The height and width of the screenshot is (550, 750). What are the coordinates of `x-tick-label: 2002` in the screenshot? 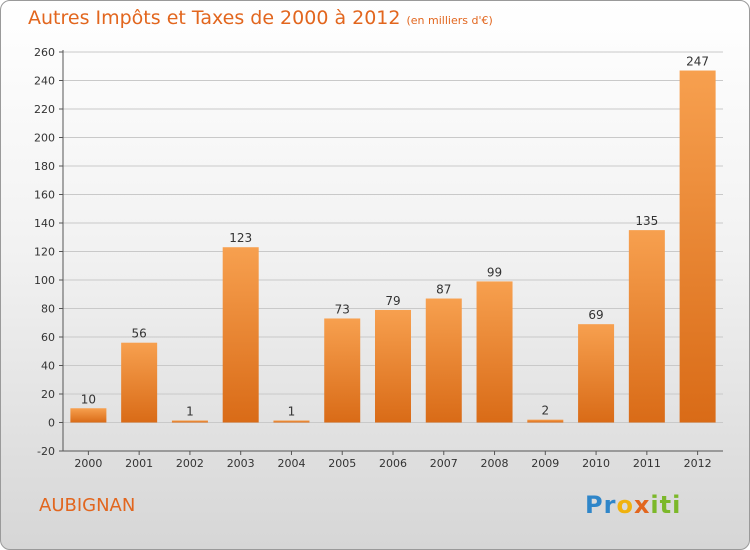 It's located at (190, 463).